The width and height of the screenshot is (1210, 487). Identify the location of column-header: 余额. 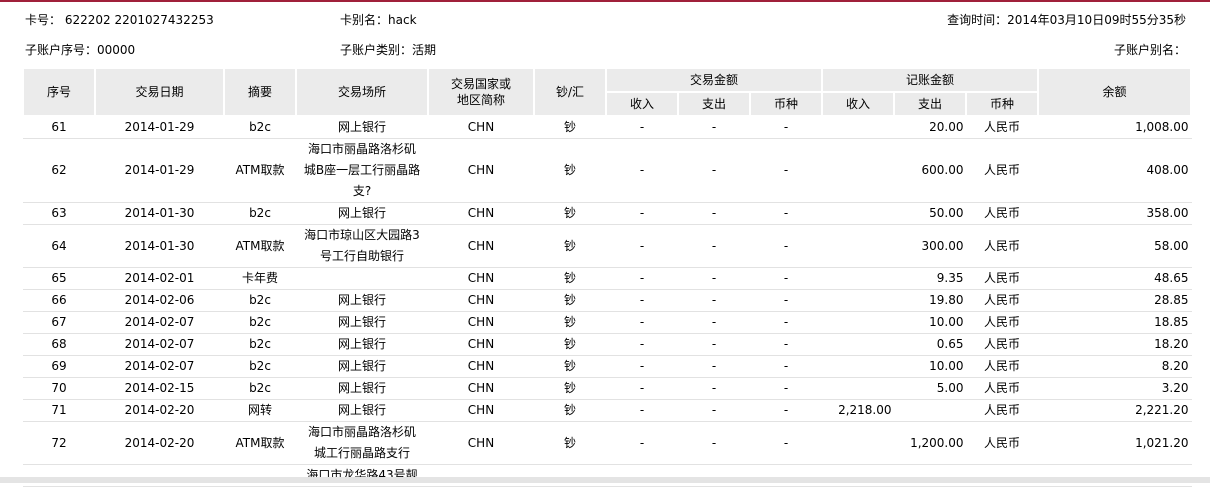
(1114, 92).